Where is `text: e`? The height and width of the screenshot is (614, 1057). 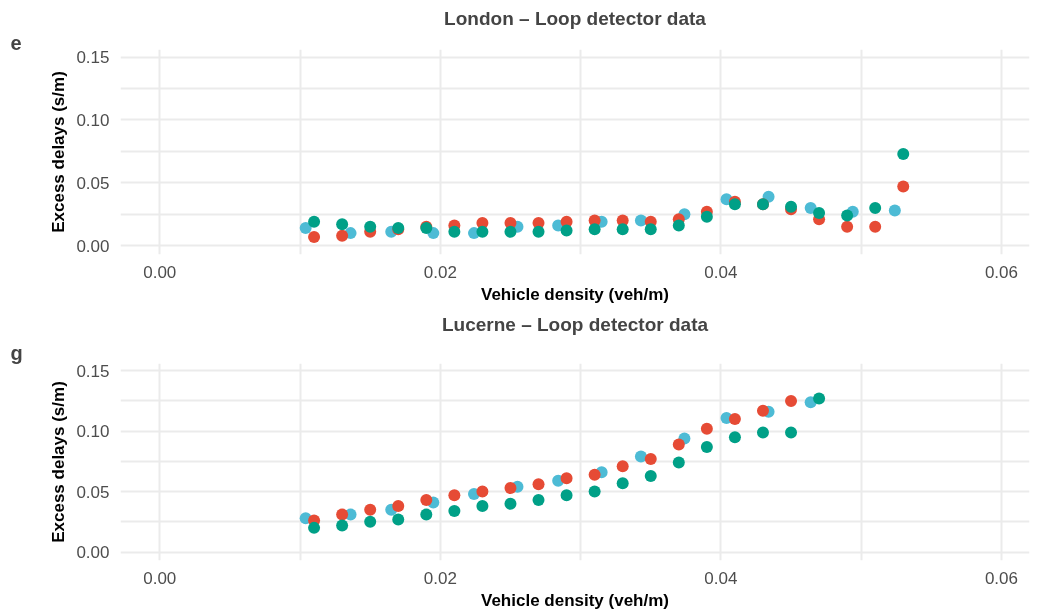
text: e is located at coordinates (16, 42).